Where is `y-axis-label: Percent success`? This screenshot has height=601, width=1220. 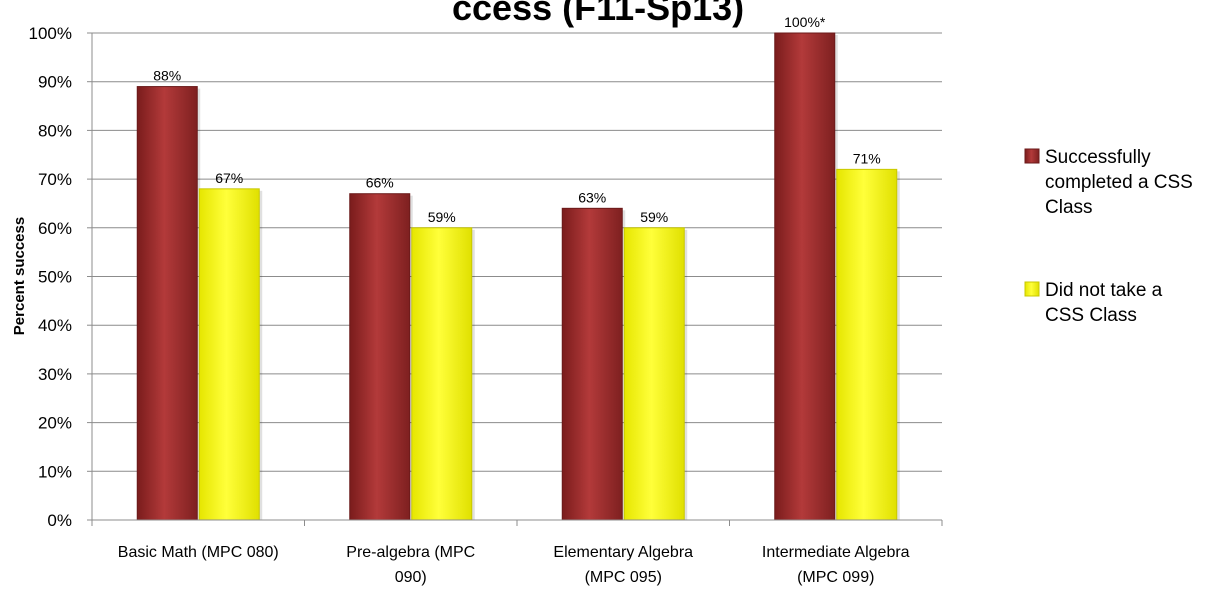
y-axis-label: Percent success is located at coordinates (19, 276).